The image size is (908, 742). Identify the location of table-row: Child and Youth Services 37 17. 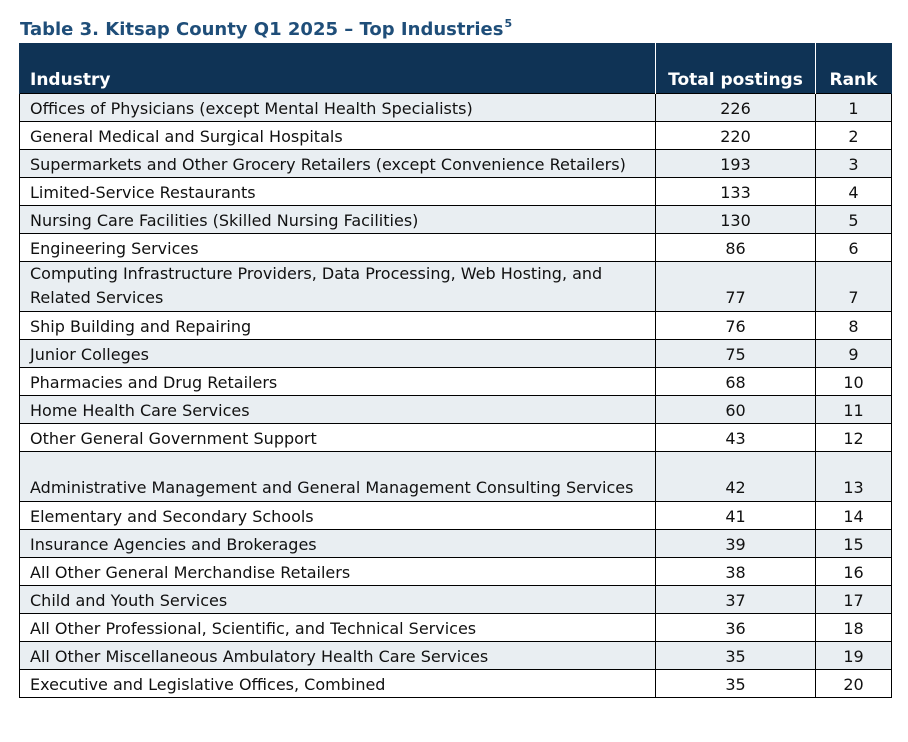
(455, 599).